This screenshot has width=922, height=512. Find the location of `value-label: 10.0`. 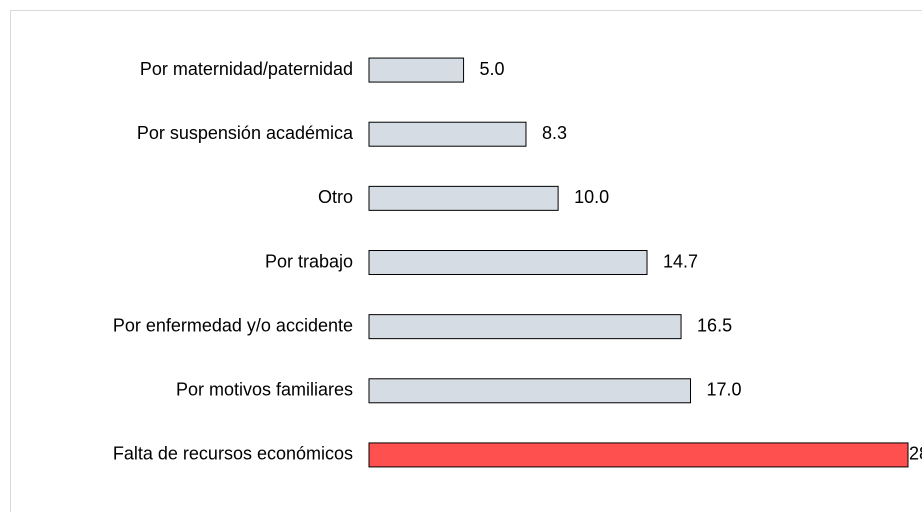

value-label: 10.0 is located at coordinates (591, 197).